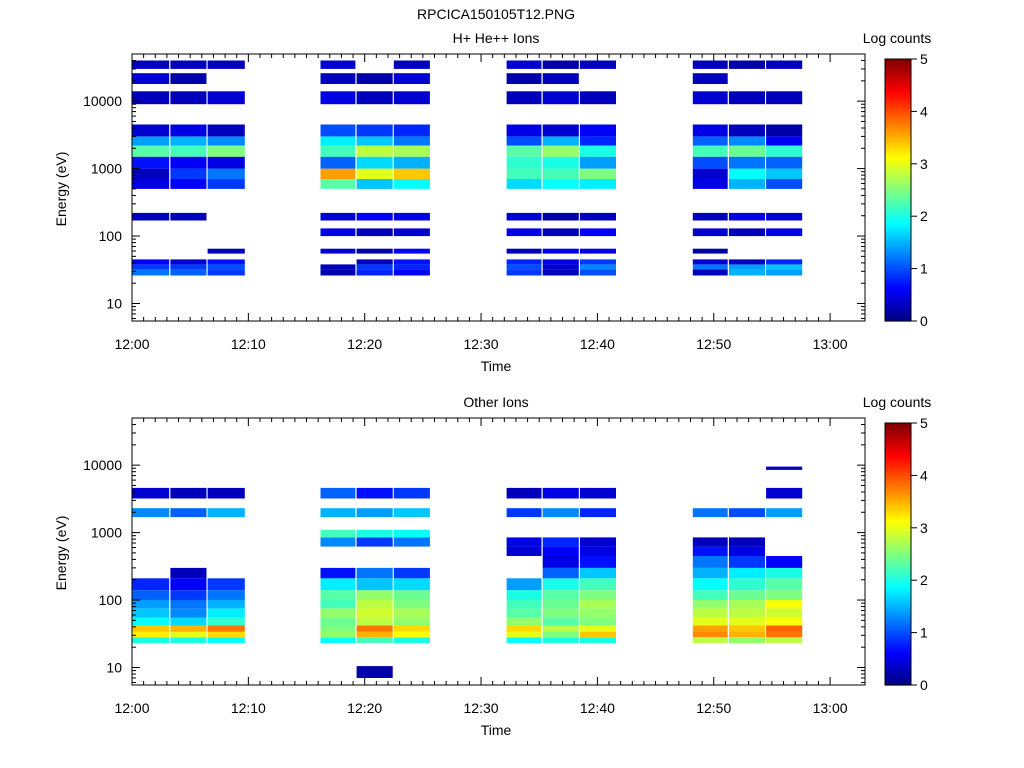  I want to click on panel-title: H+ He++ Ions, so click(496, 38).